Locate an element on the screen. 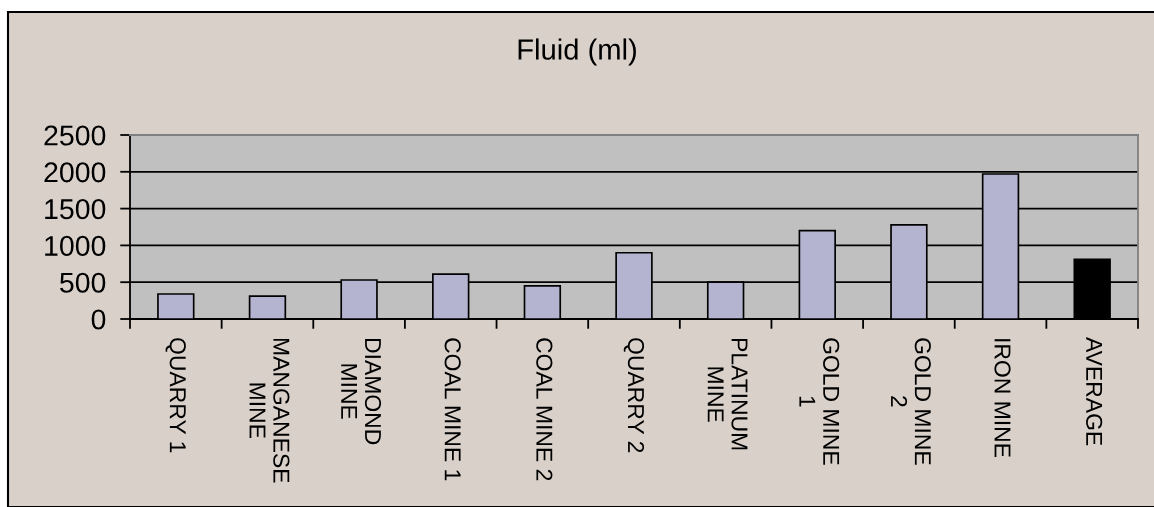 This screenshot has height=507, width=1154. y-tick-label: 0 is located at coordinates (98, 319).